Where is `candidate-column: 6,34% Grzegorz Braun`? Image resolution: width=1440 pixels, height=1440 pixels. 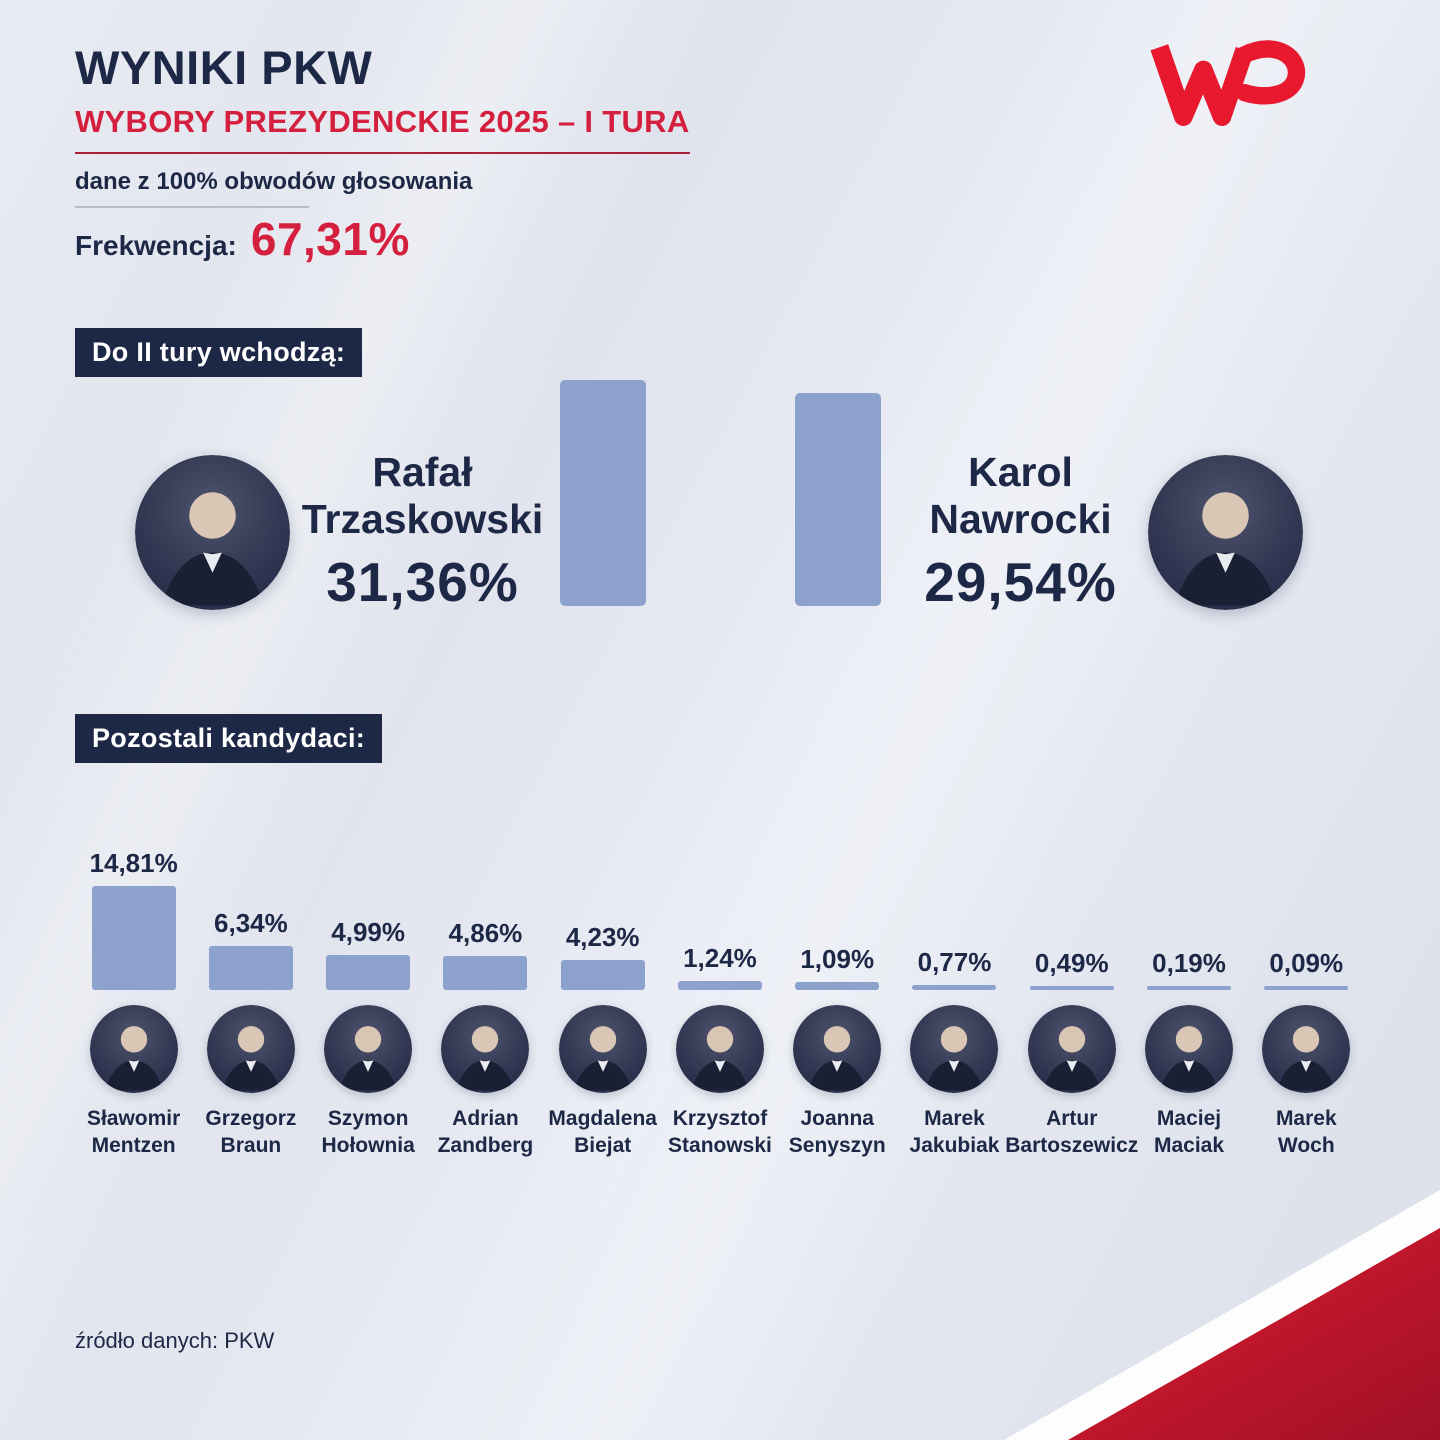 candidate-column: 6,34% Grzegorz Braun is located at coordinates (250, 1000).